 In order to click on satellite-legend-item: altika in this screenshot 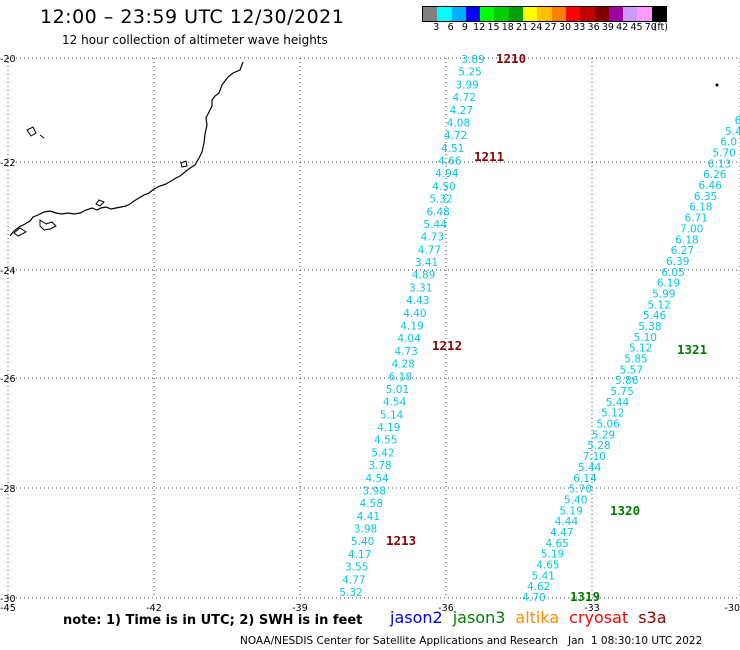, I will do `click(537, 617)`.